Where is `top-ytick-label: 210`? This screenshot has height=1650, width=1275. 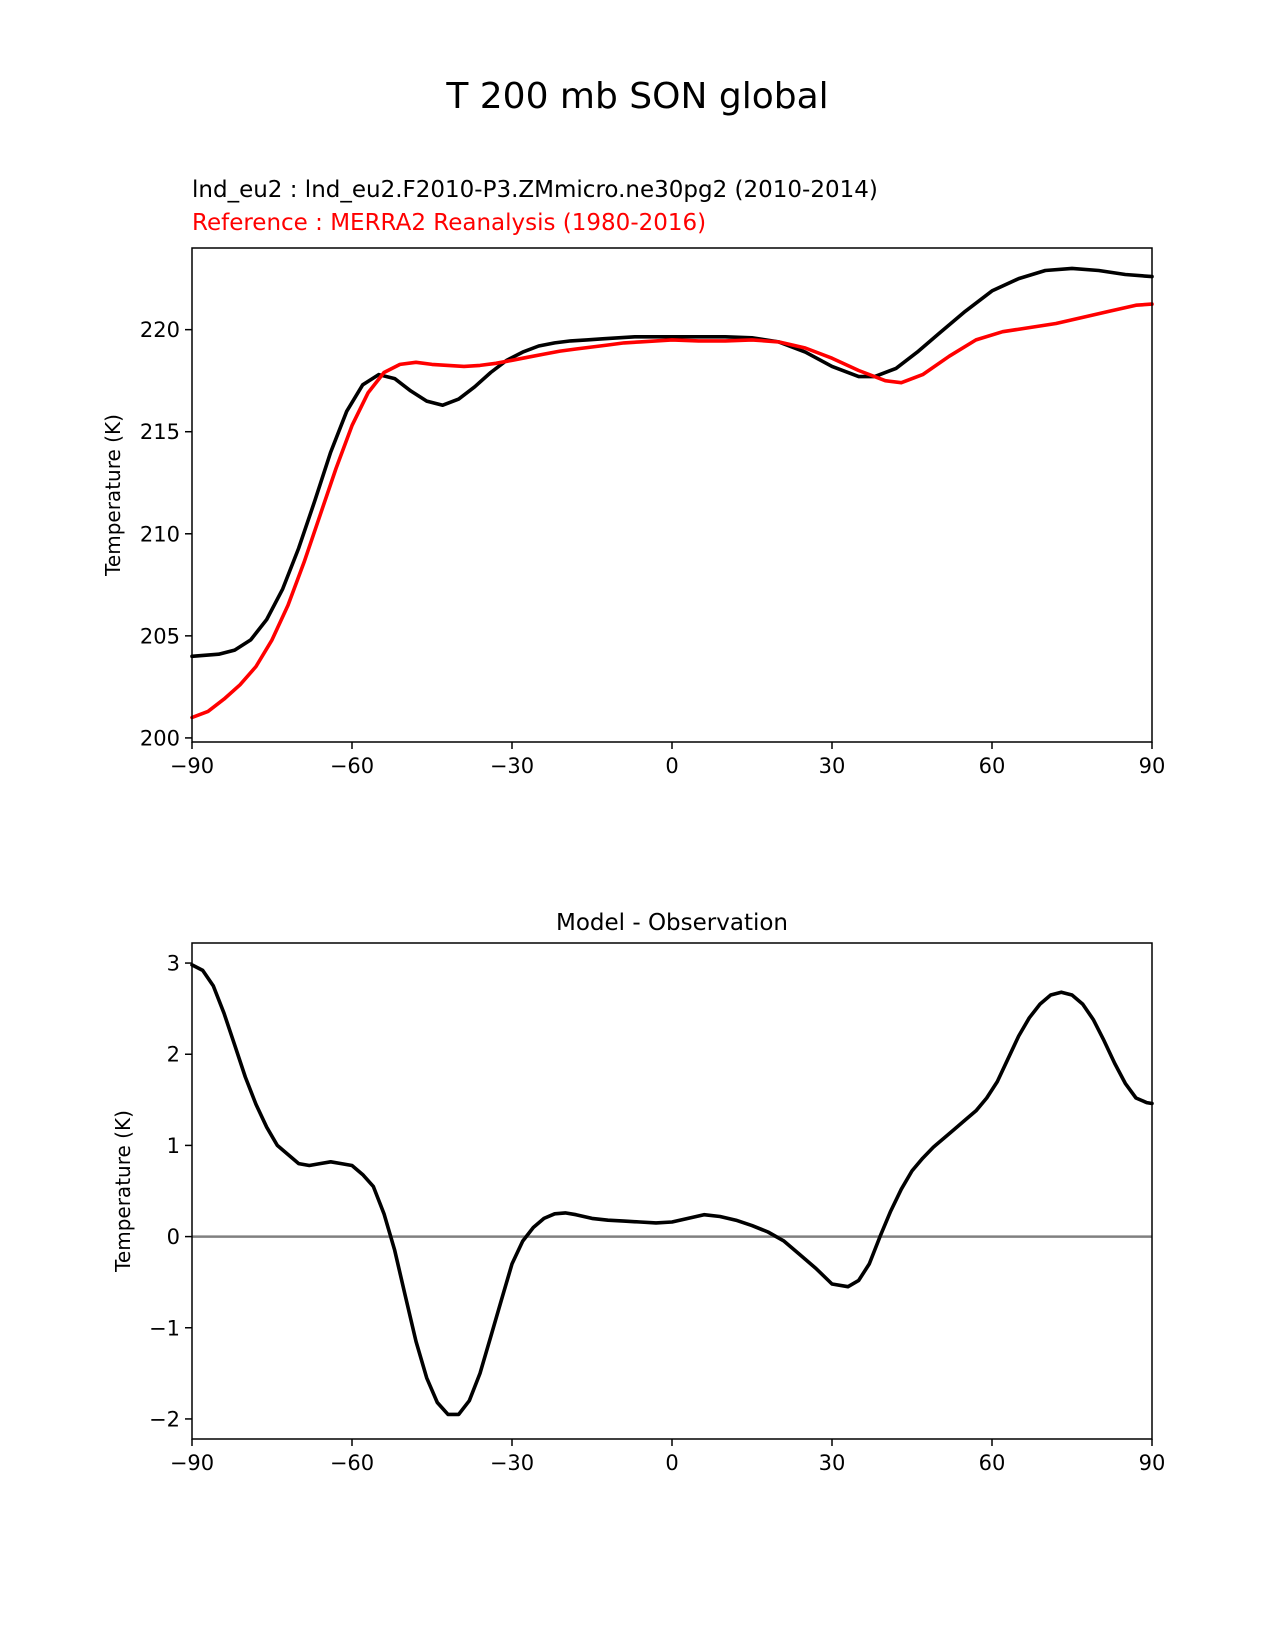 top-ytick-label: 210 is located at coordinates (160, 534).